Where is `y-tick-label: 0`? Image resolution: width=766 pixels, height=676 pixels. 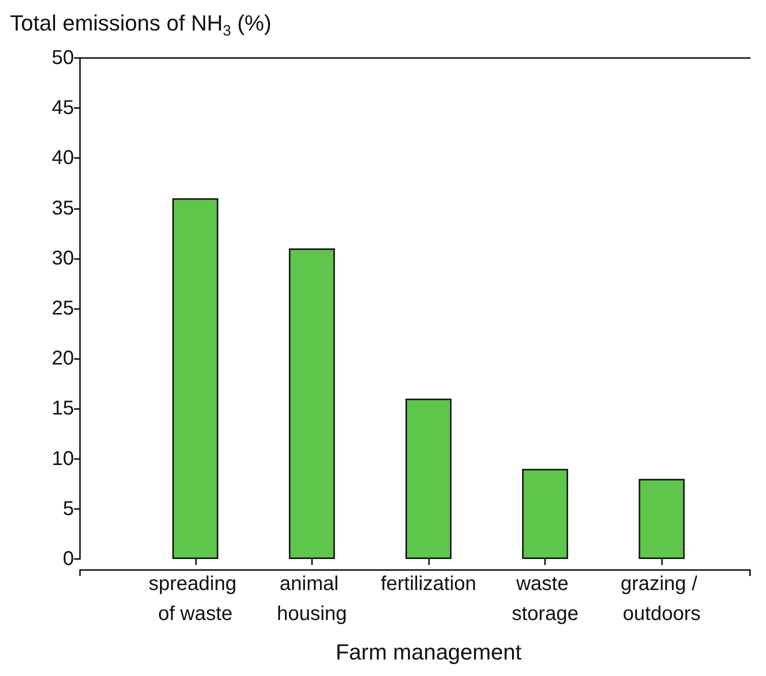
y-tick-label: 0 is located at coordinates (68, 559).